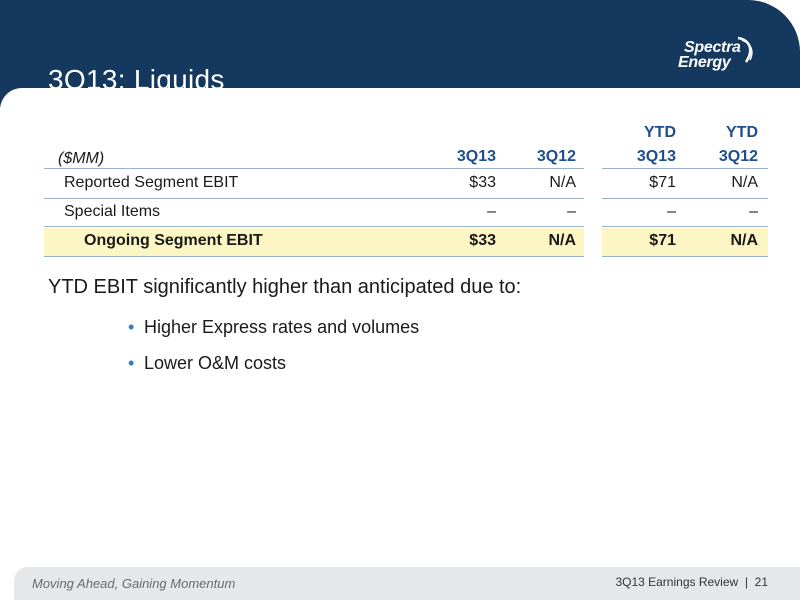 The image size is (800, 600). I want to click on list-item: • Higher Express rates and volumes, so click(273, 332).